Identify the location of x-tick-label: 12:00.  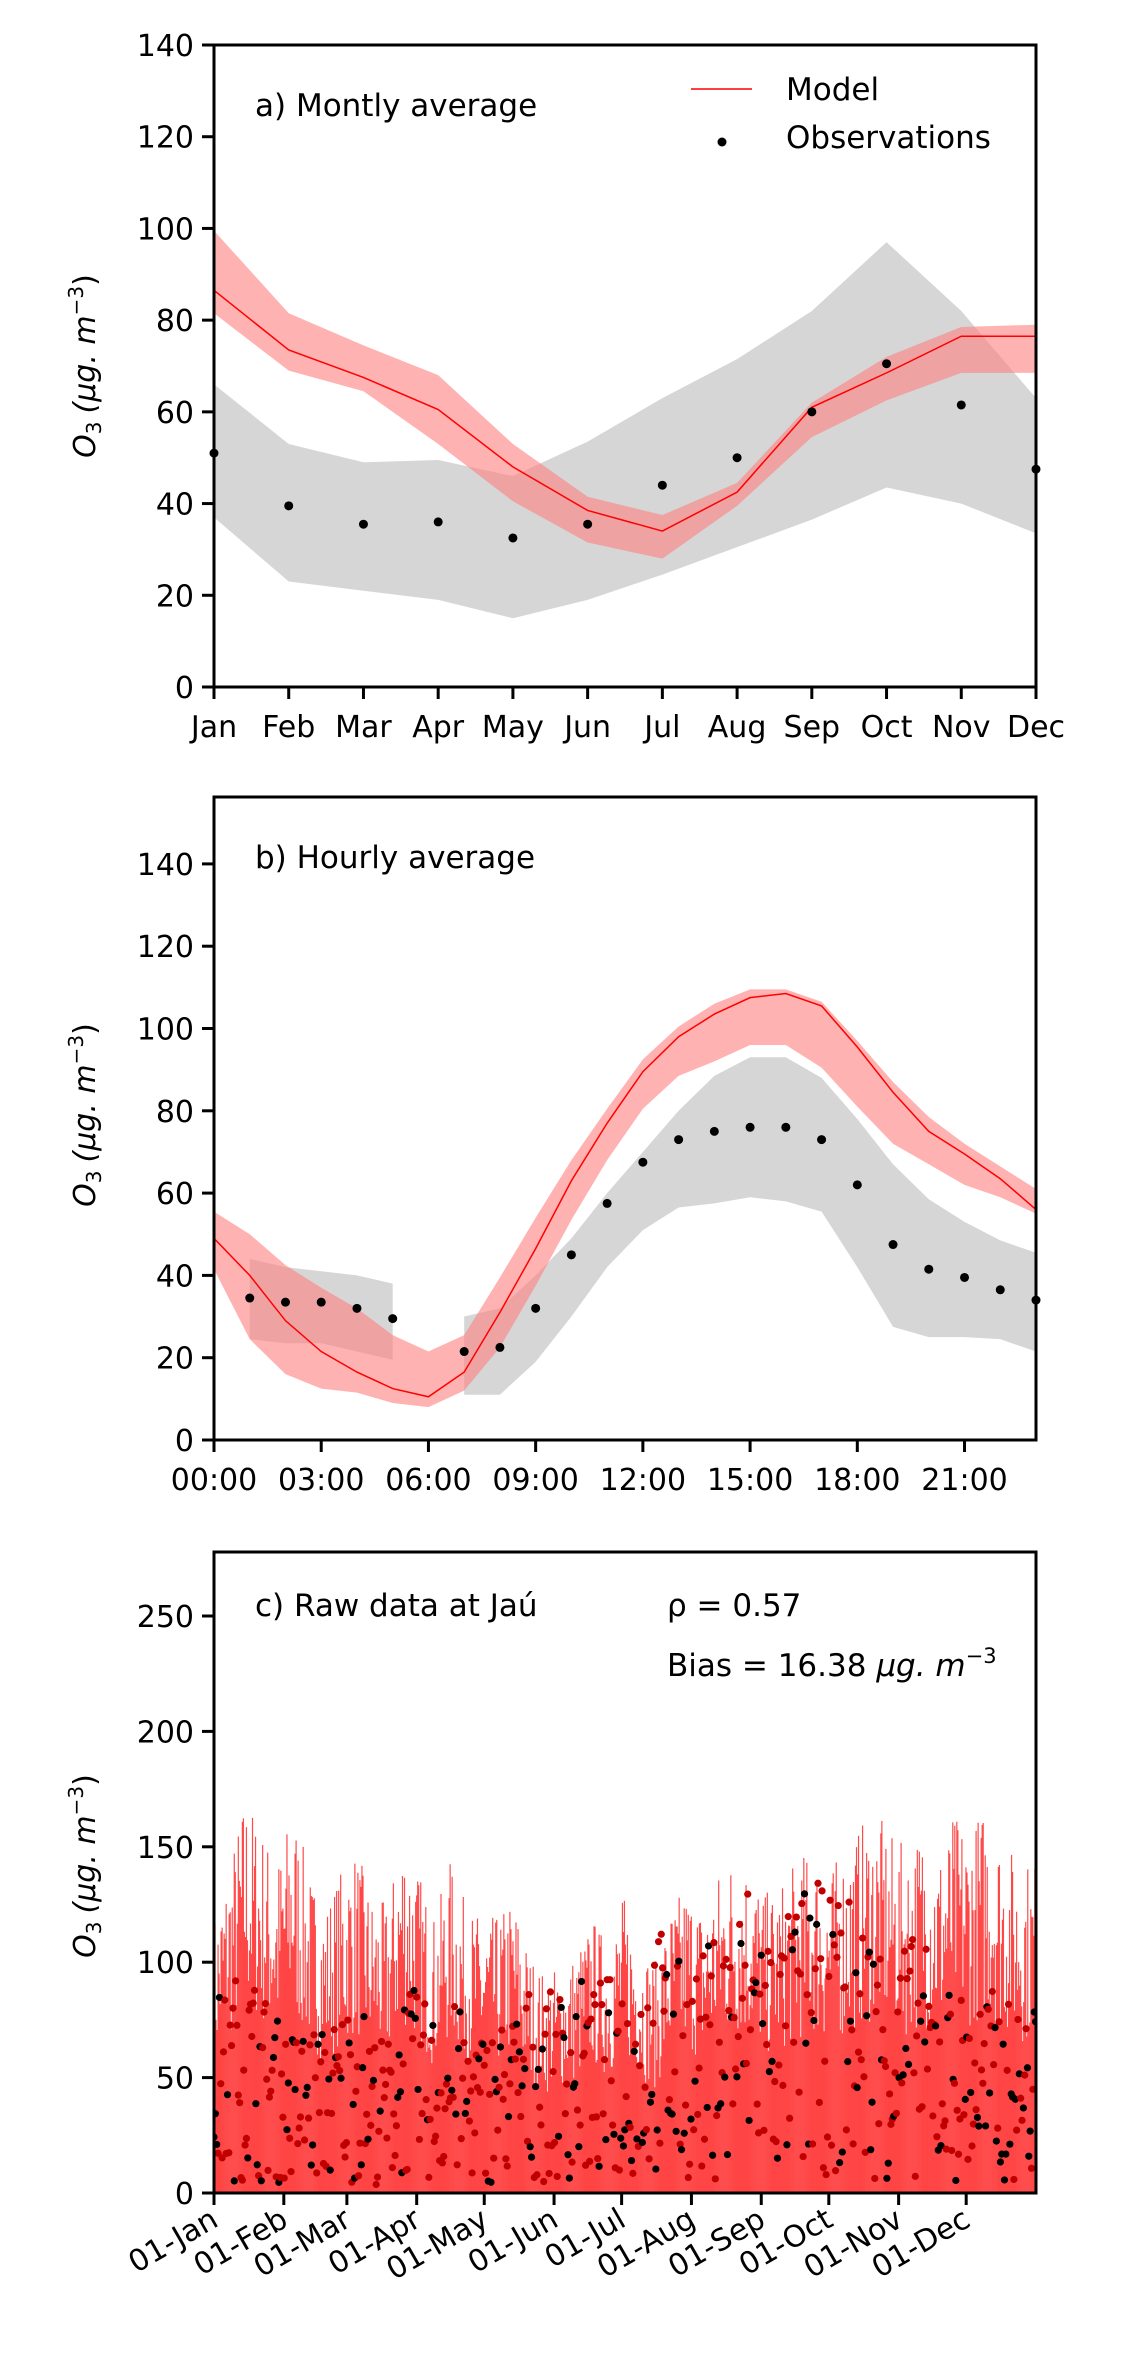
(643, 1480).